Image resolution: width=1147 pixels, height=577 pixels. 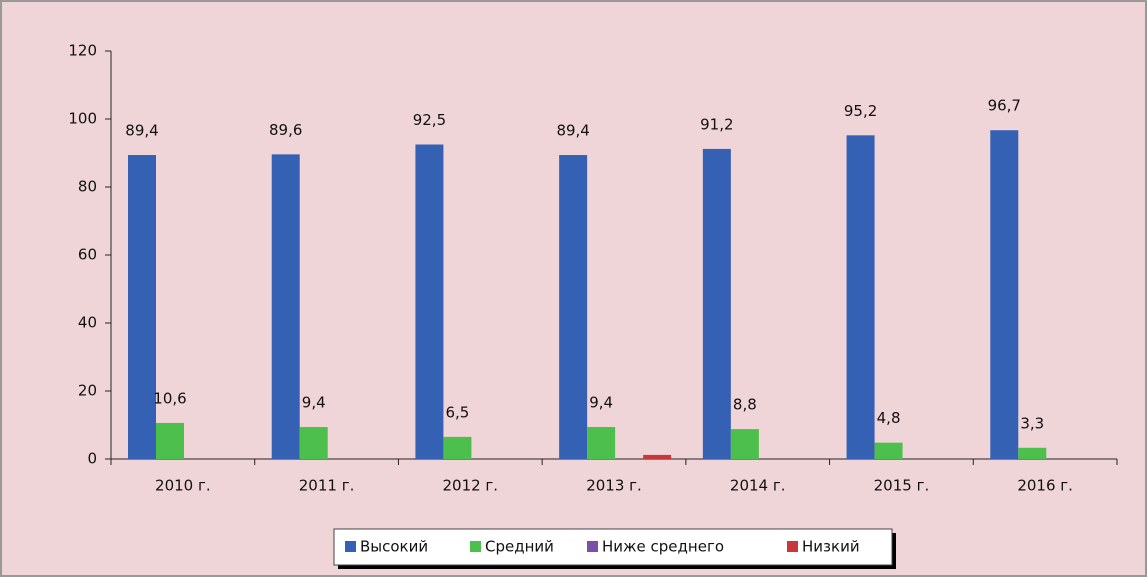 I want to click on value-label: 4,8, so click(x=889, y=418).